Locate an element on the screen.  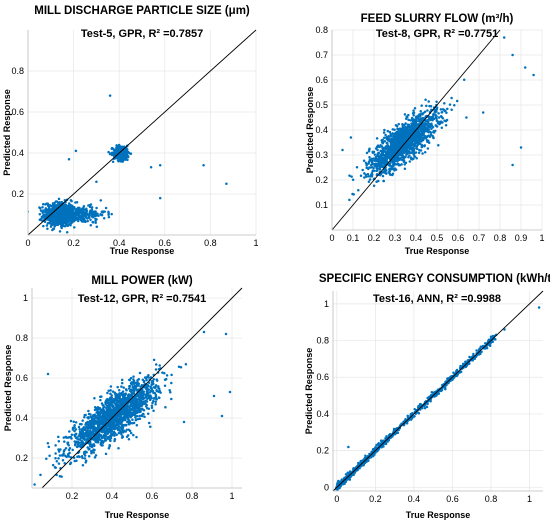
x-tick-label: 0.8 is located at coordinates (192, 496).